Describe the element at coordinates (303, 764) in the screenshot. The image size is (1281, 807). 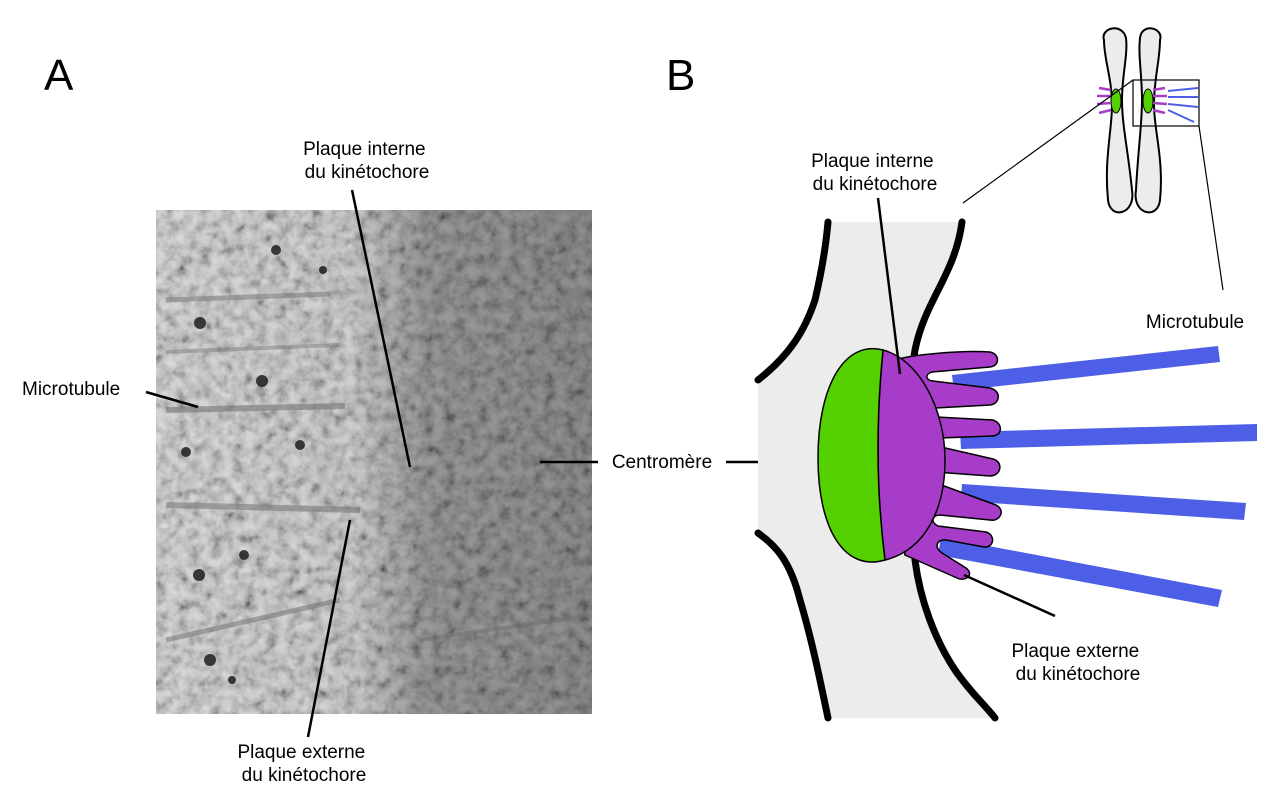
I see `label-outer-plate-a: Plaque externe du kinétochore` at that location.